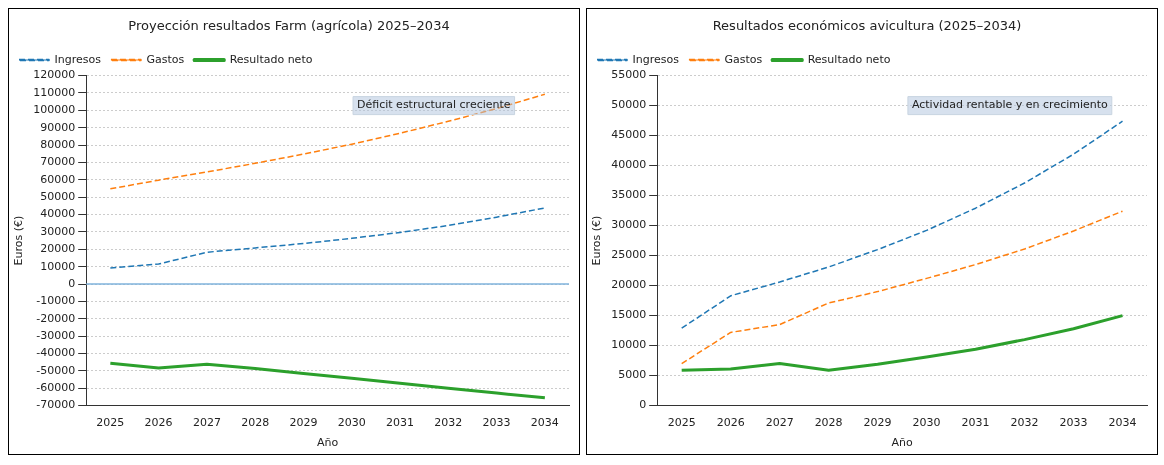 The height and width of the screenshot is (465, 1164). Describe the element at coordinates (56, 318) in the screenshot. I see `y-tick-label: -20000` at that location.